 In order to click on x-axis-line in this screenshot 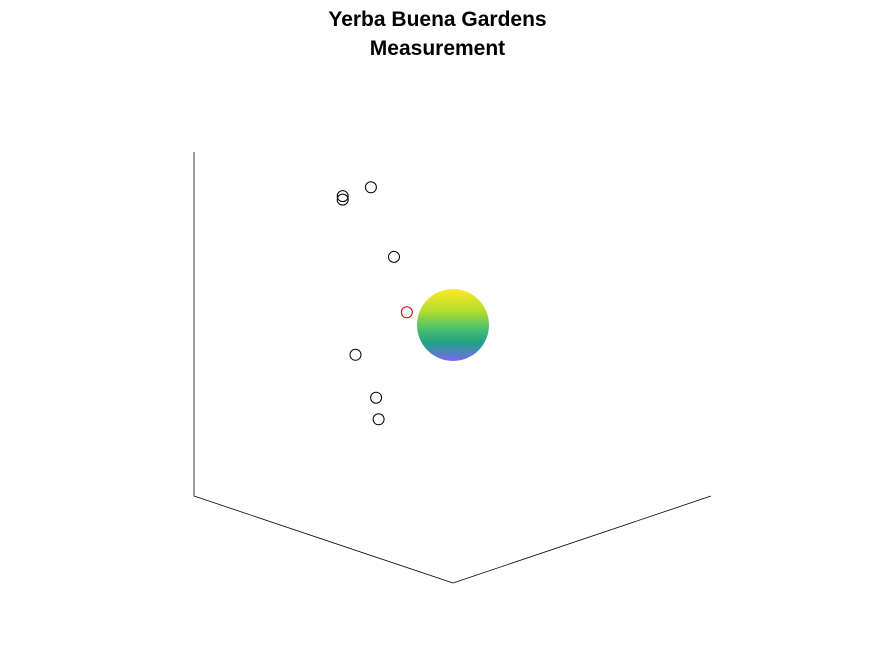, I will do `click(323, 539)`.